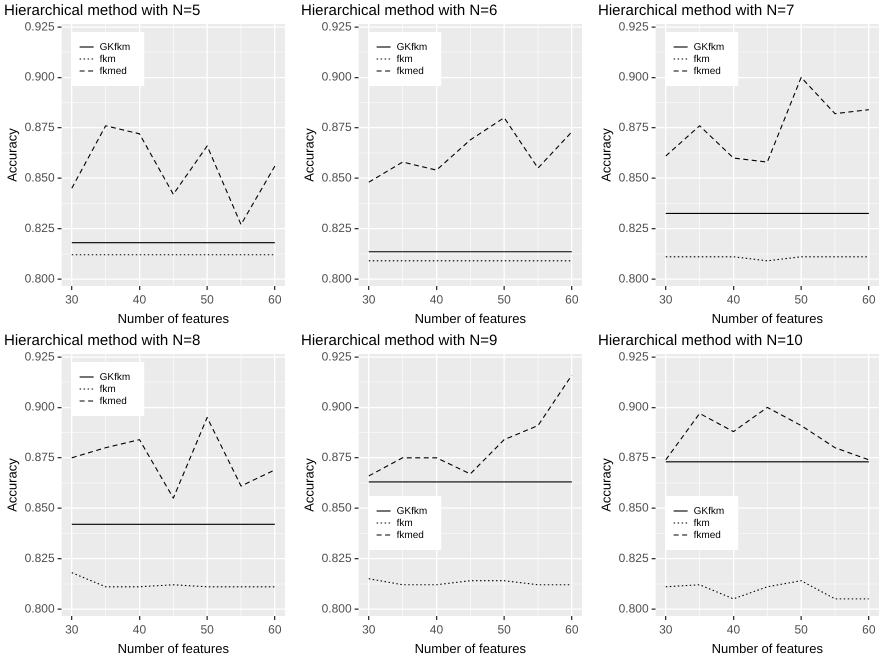 This screenshot has height=661, width=892. Describe the element at coordinates (696, 11) in the screenshot. I see `chart-title: Hierarchical method with N=7` at that location.